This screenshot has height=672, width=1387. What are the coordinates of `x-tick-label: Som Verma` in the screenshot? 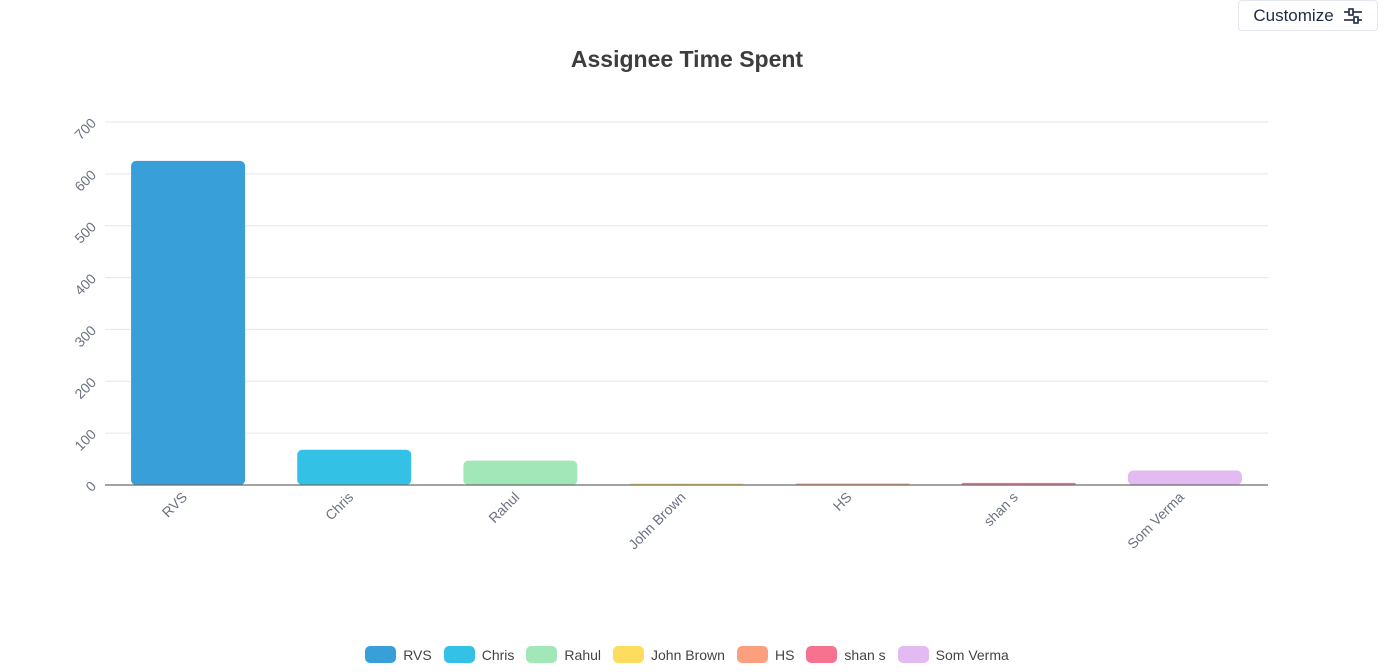 It's located at (1155, 520).